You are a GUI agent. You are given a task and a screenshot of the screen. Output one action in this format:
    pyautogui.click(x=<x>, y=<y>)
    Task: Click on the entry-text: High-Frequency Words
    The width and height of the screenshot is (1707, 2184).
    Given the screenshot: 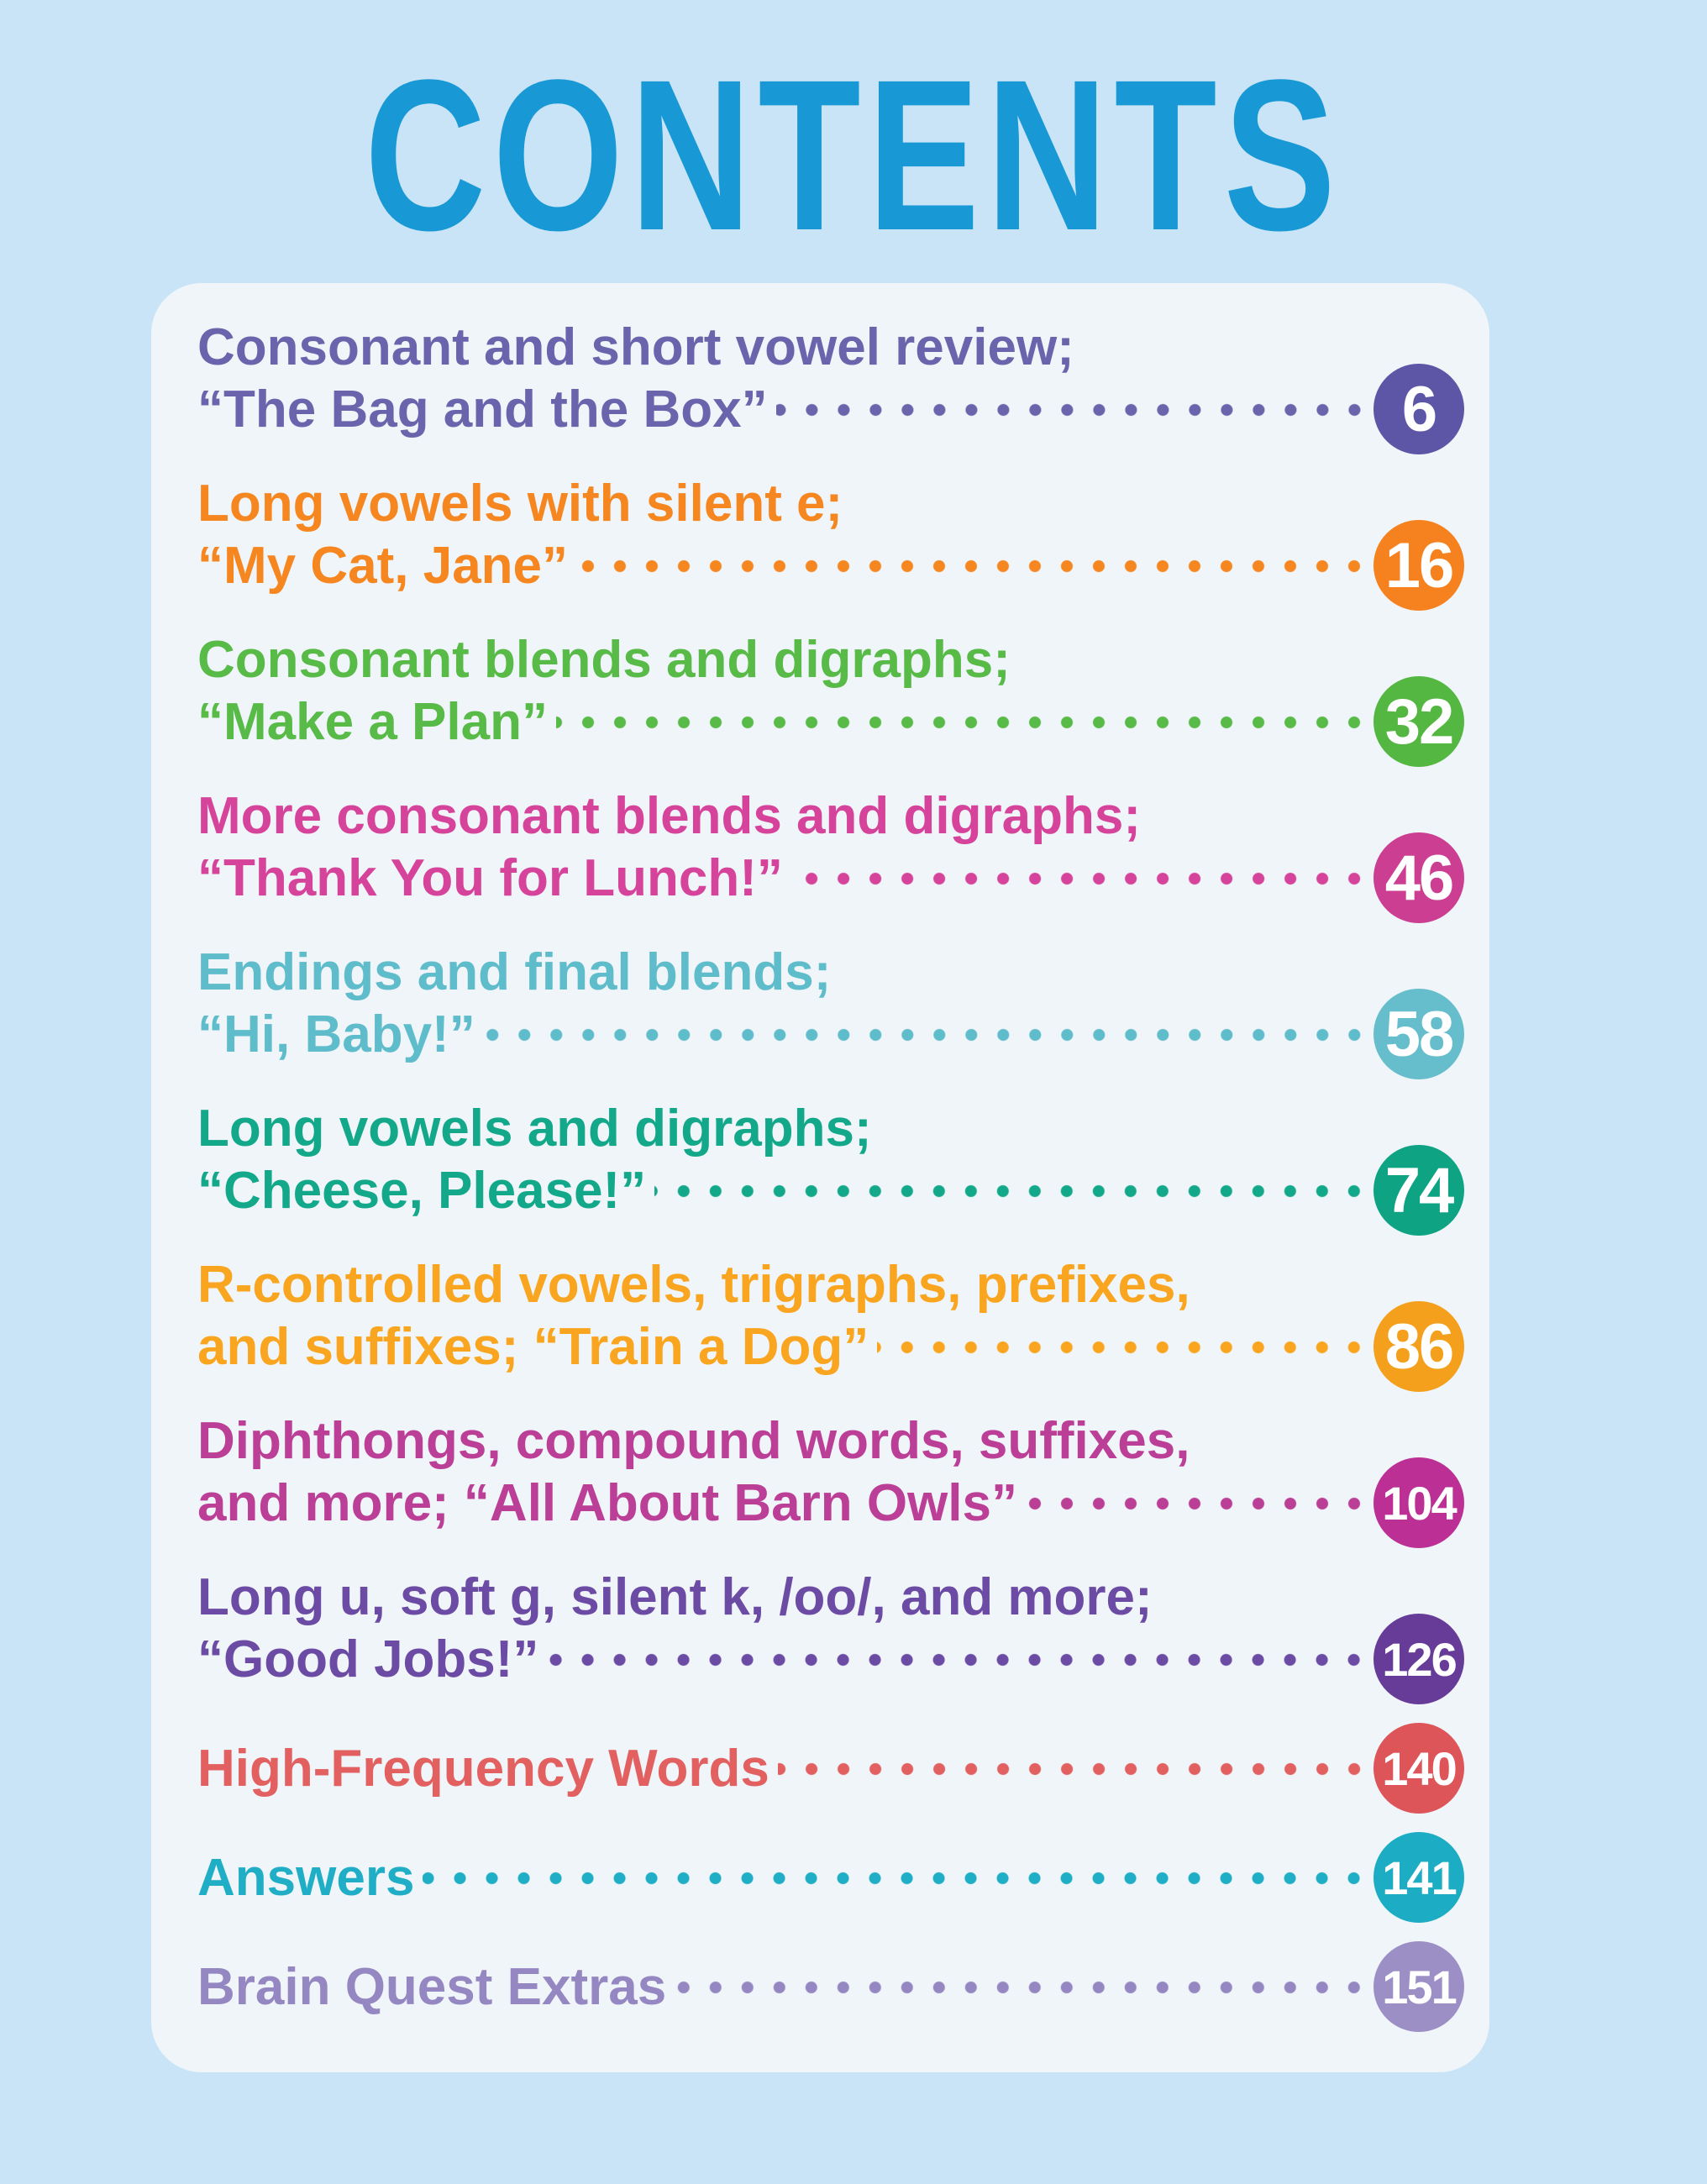 What is the action you would take?
    pyautogui.click(x=785, y=1769)
    